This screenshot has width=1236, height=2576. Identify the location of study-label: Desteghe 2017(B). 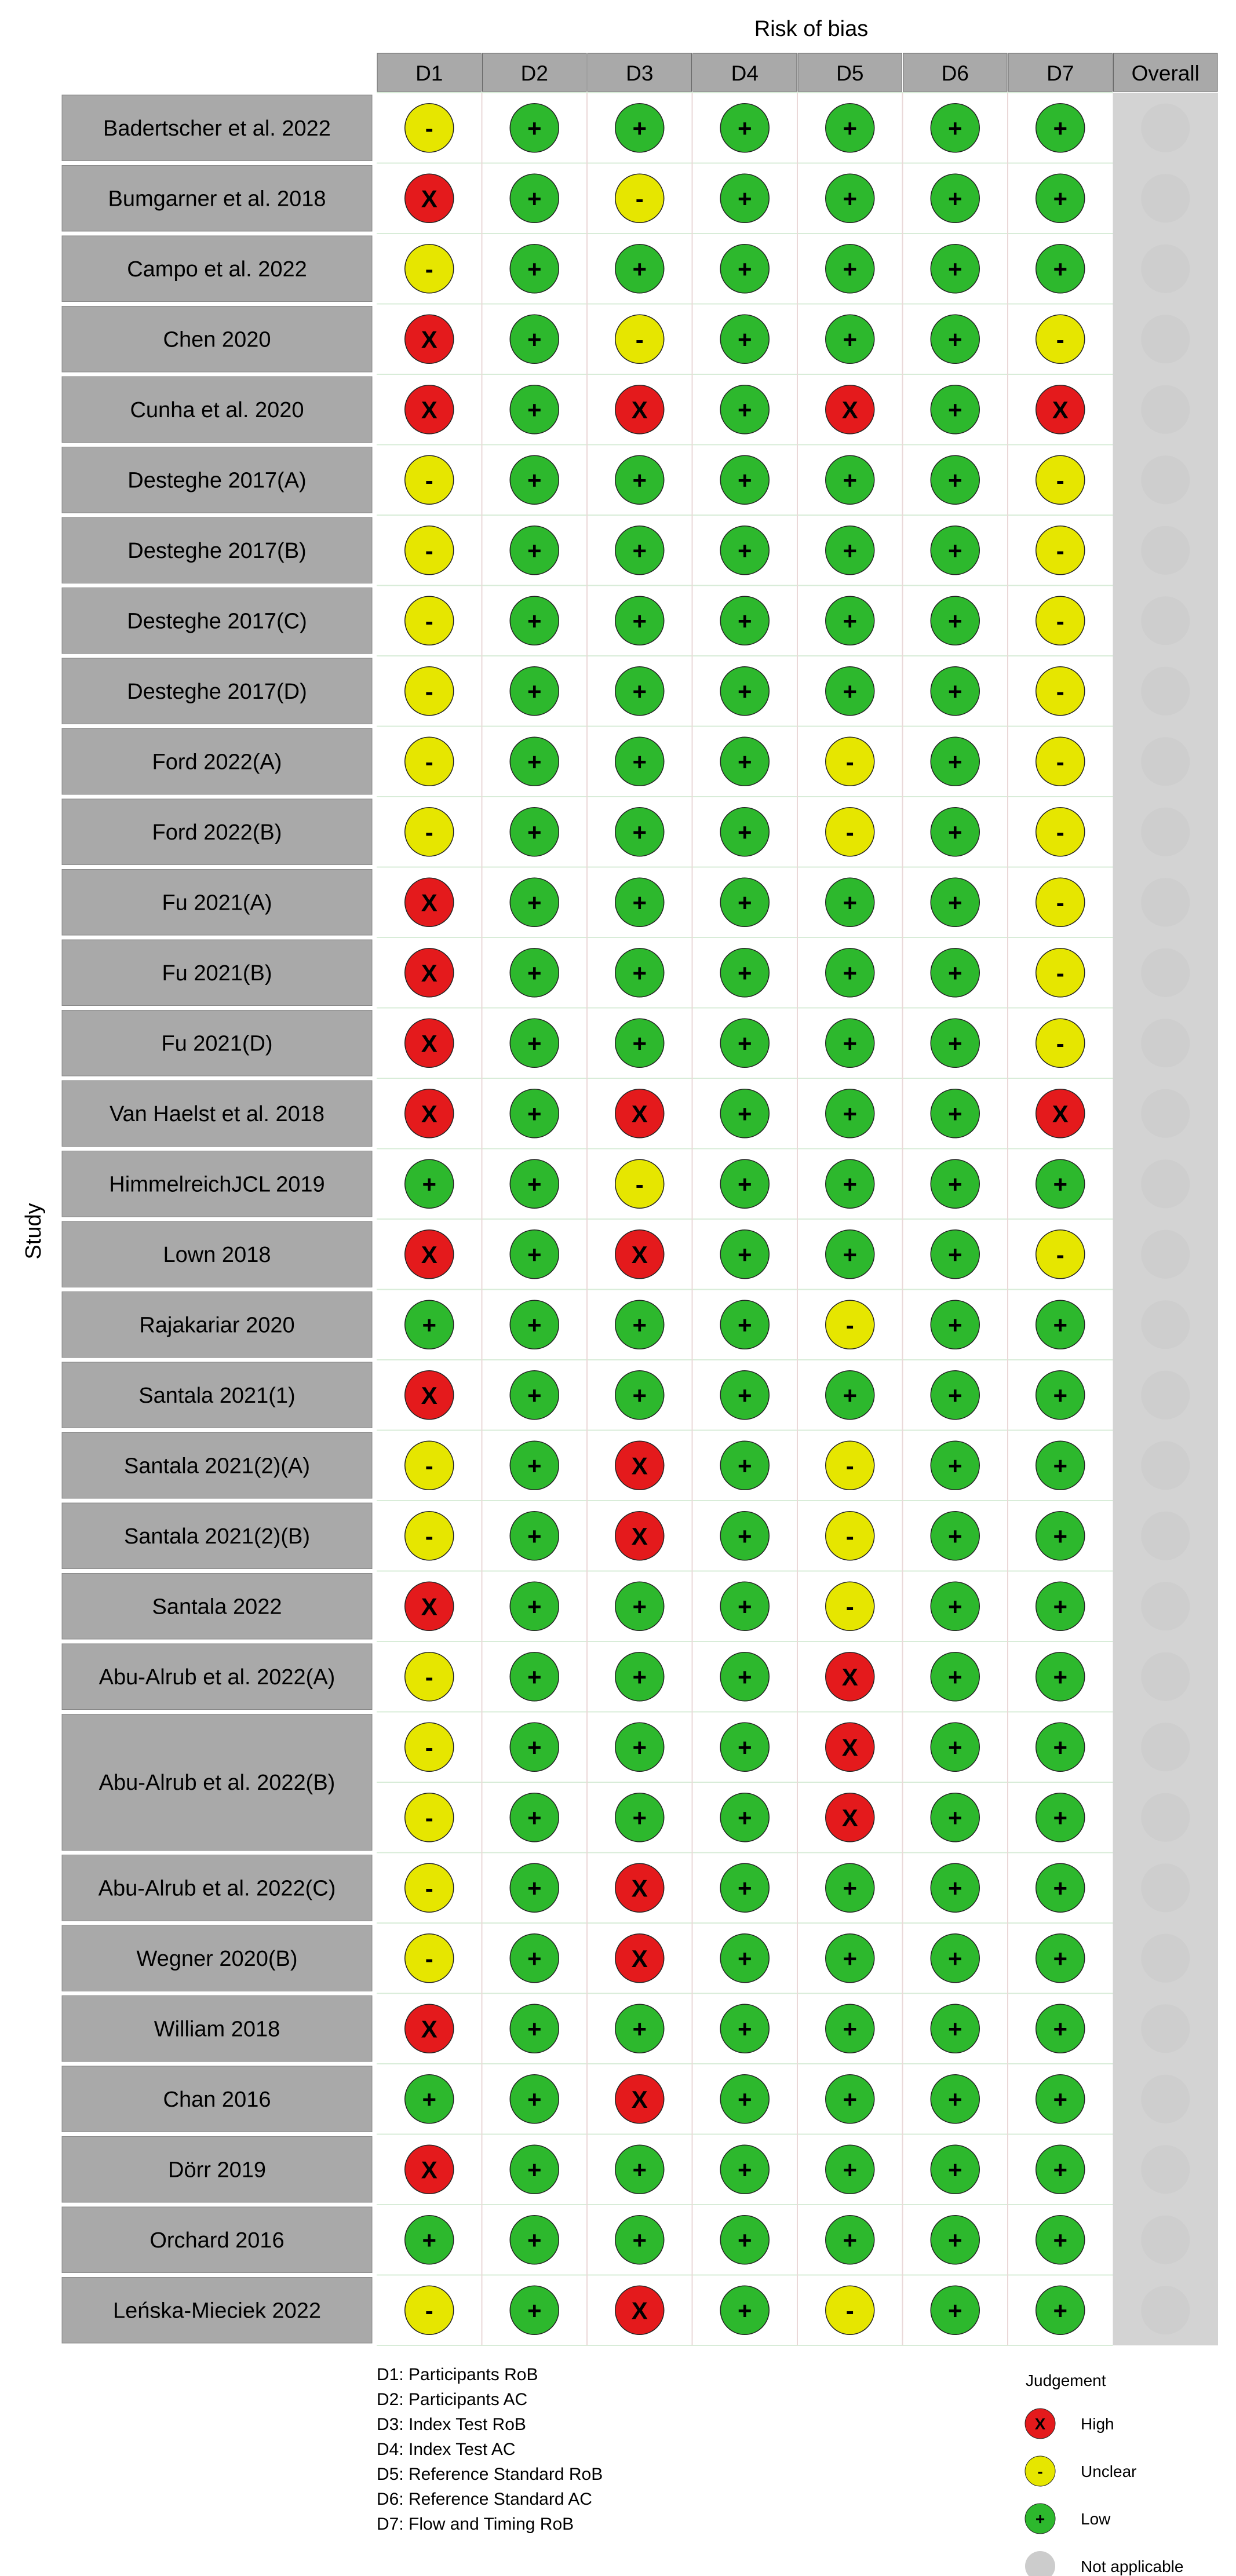
(216, 551).